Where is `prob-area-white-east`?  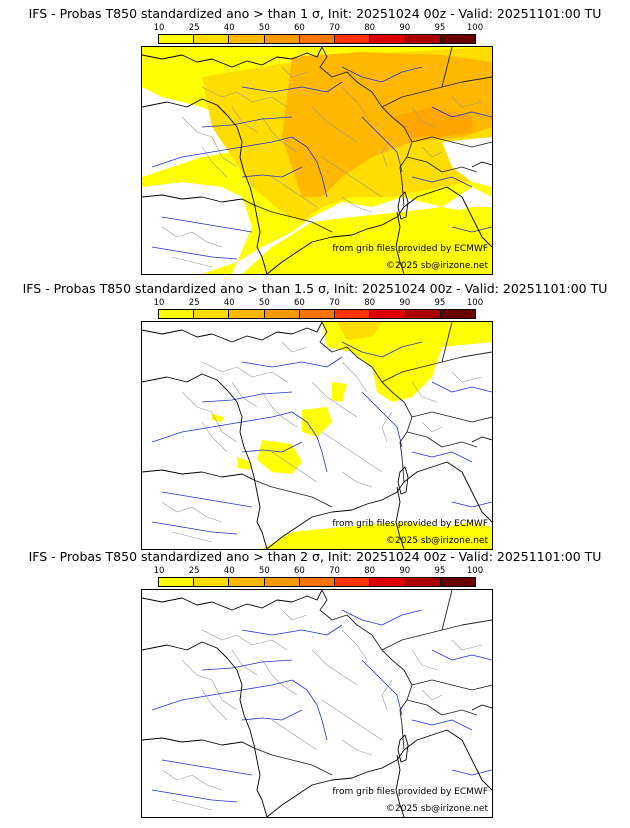 prob-area-white-east is located at coordinates (467, 162).